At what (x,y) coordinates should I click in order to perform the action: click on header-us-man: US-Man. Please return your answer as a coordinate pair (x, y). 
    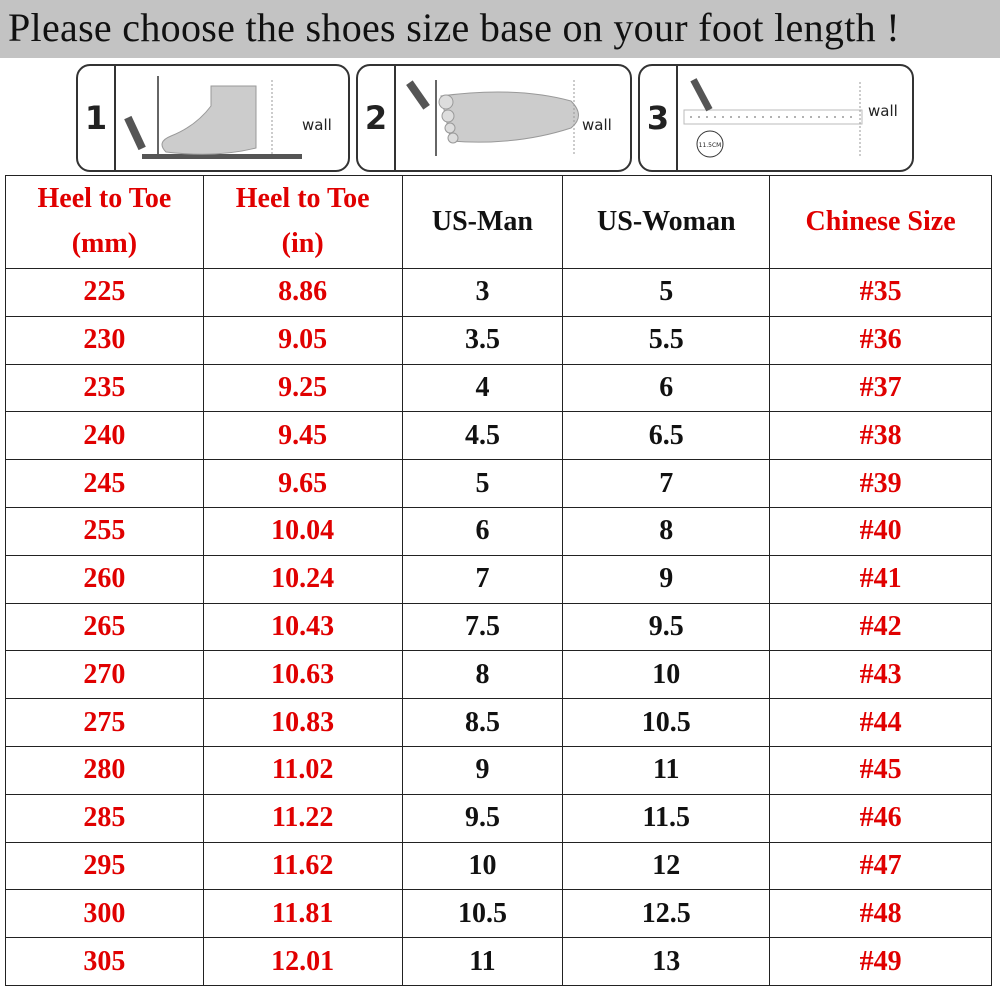
    Looking at the image, I should click on (482, 222).